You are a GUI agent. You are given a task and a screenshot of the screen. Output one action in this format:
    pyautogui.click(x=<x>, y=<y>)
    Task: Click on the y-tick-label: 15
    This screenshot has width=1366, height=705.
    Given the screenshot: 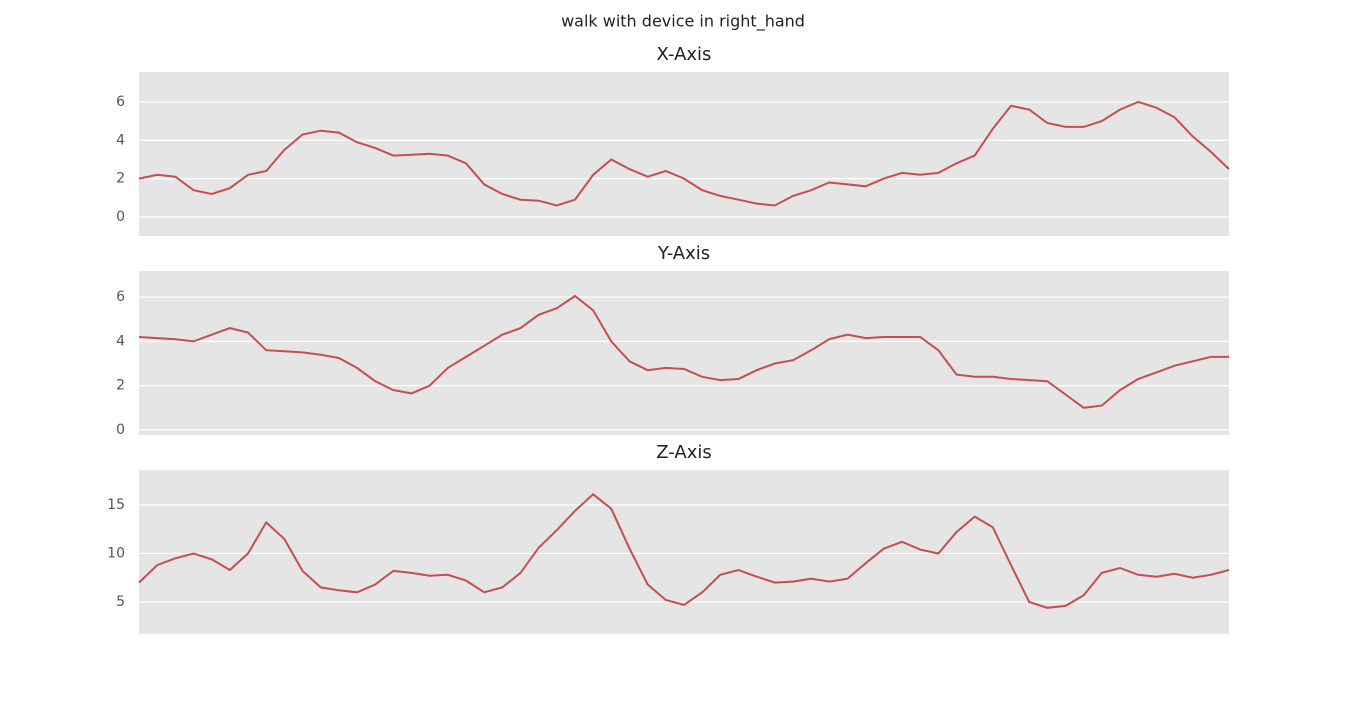 What is the action you would take?
    pyautogui.click(x=116, y=505)
    